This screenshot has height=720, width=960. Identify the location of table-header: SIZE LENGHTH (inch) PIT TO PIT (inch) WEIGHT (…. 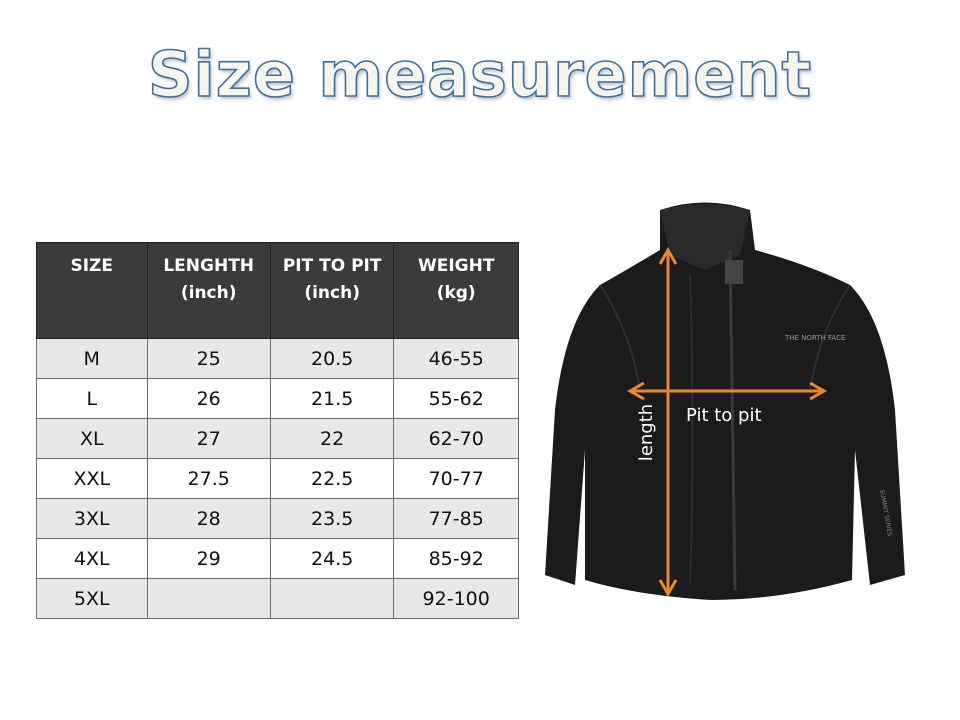
(277, 290).